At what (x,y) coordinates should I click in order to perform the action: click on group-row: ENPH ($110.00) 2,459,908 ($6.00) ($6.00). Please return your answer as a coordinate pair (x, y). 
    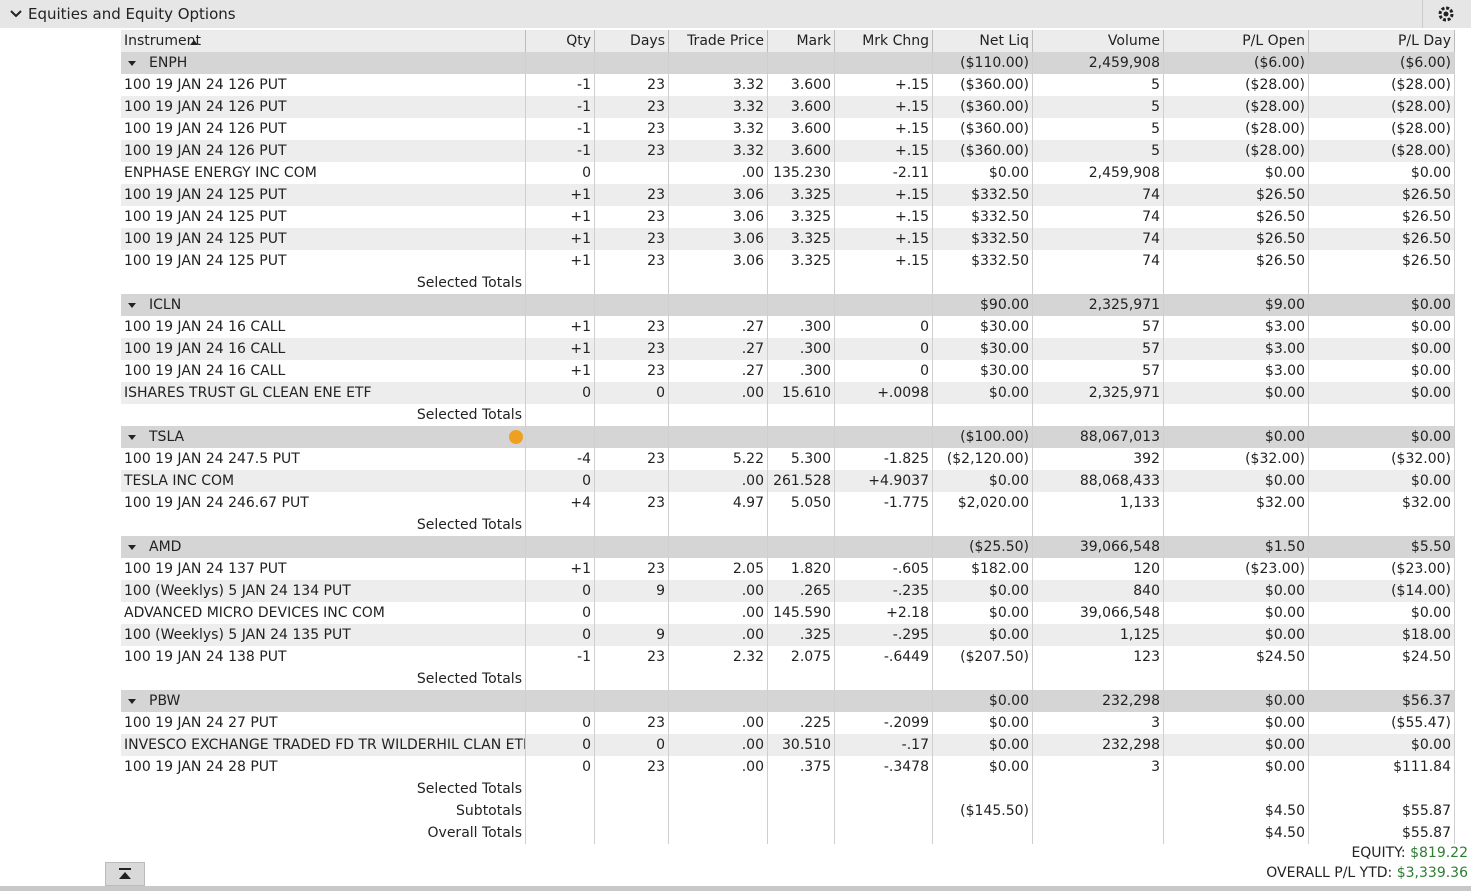
    Looking at the image, I should click on (788, 63).